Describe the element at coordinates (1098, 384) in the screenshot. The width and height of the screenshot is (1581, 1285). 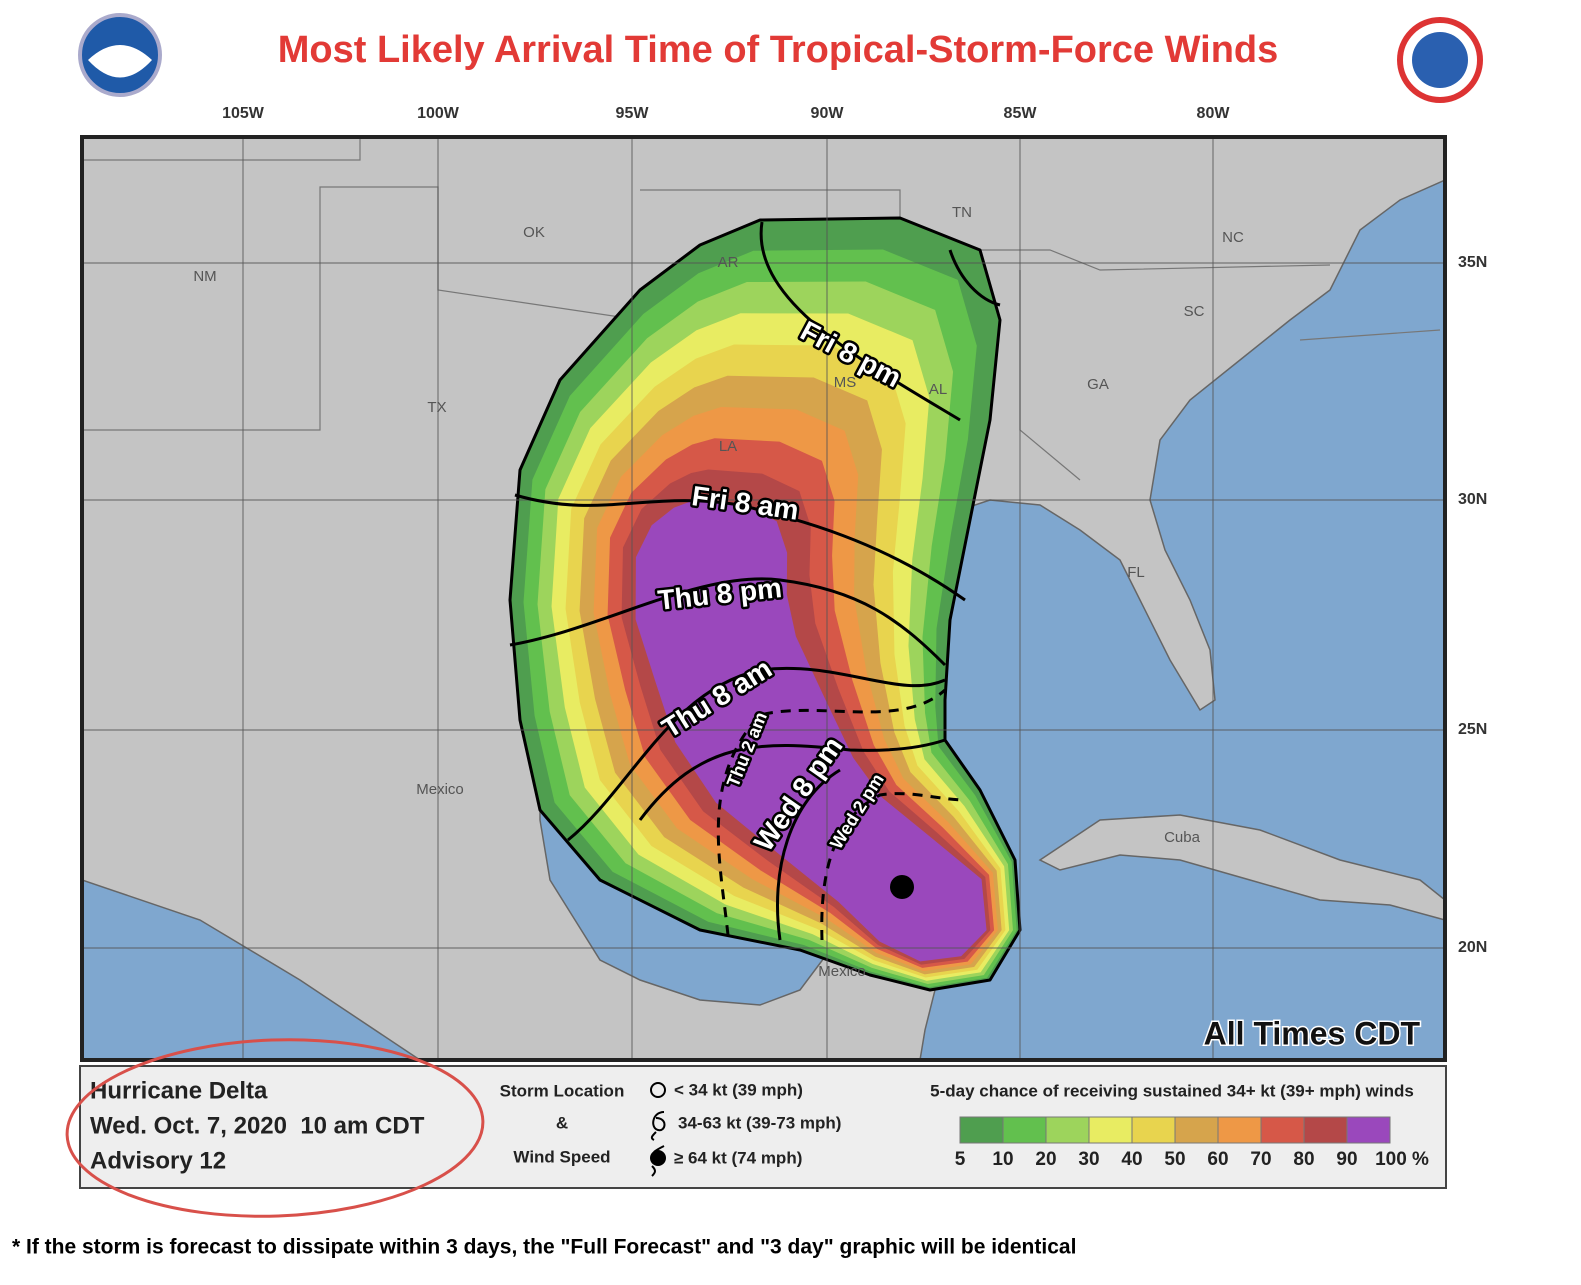
I see `place-label: GA` at that location.